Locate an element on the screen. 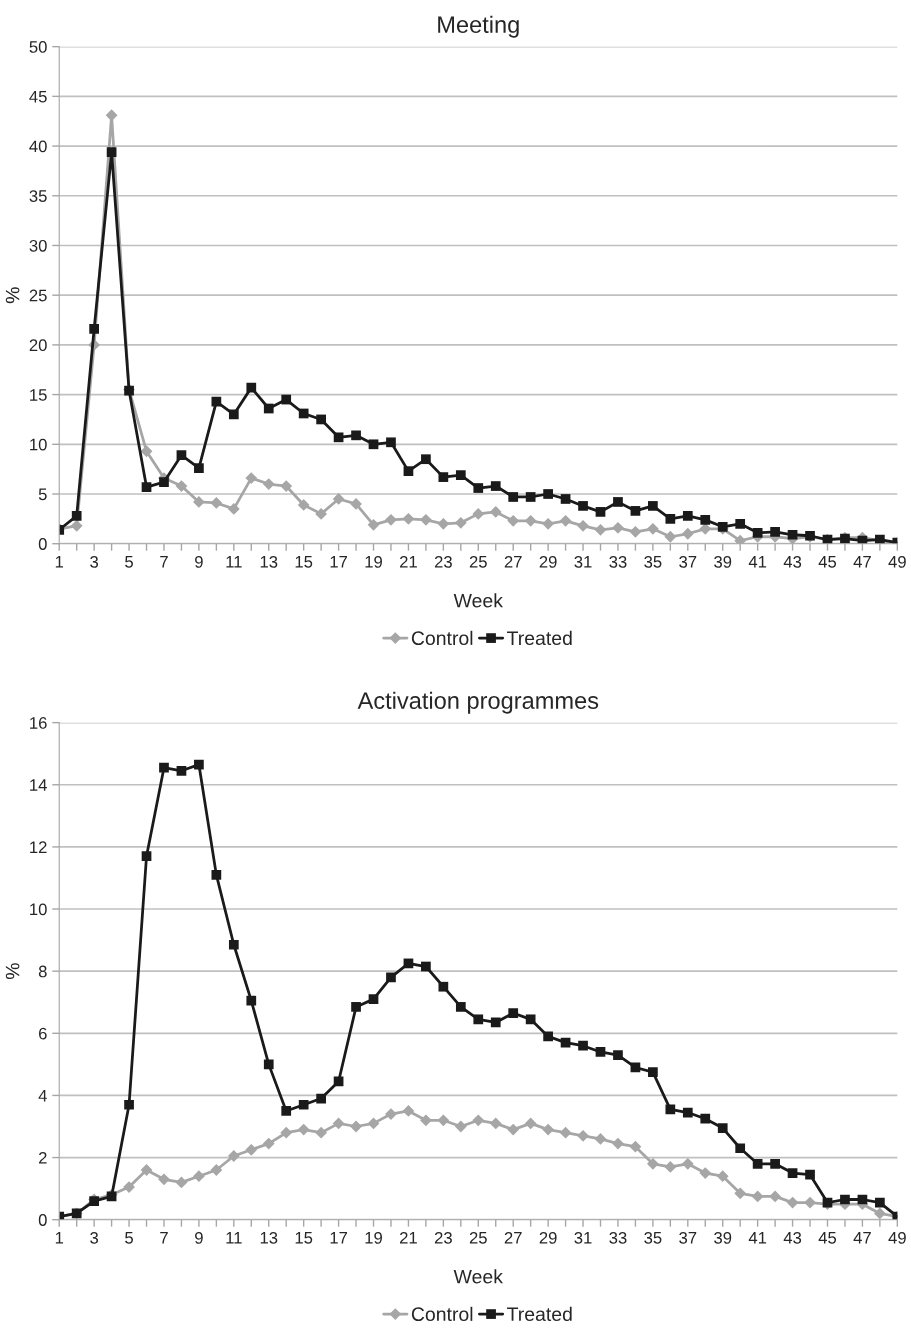 The image size is (911, 1333). x-tick-label: 29 is located at coordinates (548, 1237).